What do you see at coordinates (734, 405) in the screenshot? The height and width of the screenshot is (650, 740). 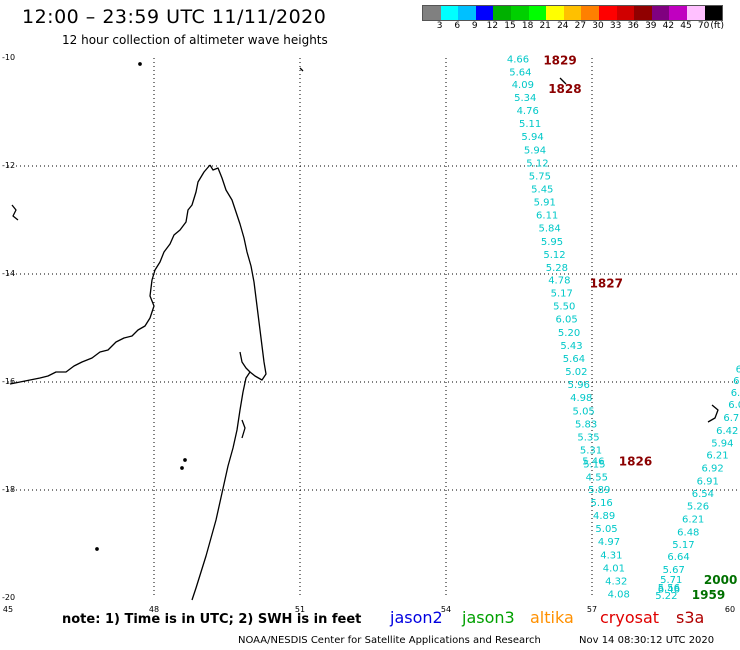 I see `swh-value-label: 6.0` at bounding box center [734, 405].